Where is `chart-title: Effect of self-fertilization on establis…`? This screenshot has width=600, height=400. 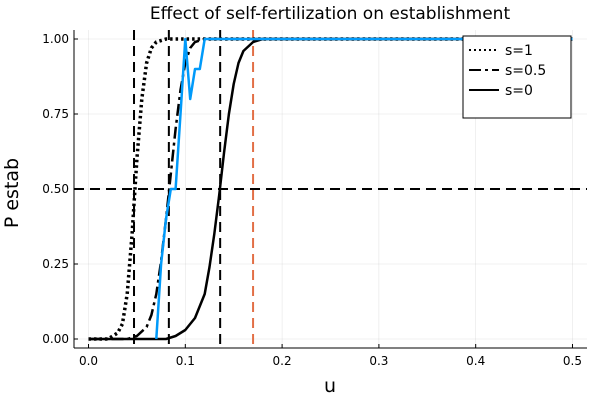
chart-title: Effect of self-fertilization on establis… is located at coordinates (330, 14).